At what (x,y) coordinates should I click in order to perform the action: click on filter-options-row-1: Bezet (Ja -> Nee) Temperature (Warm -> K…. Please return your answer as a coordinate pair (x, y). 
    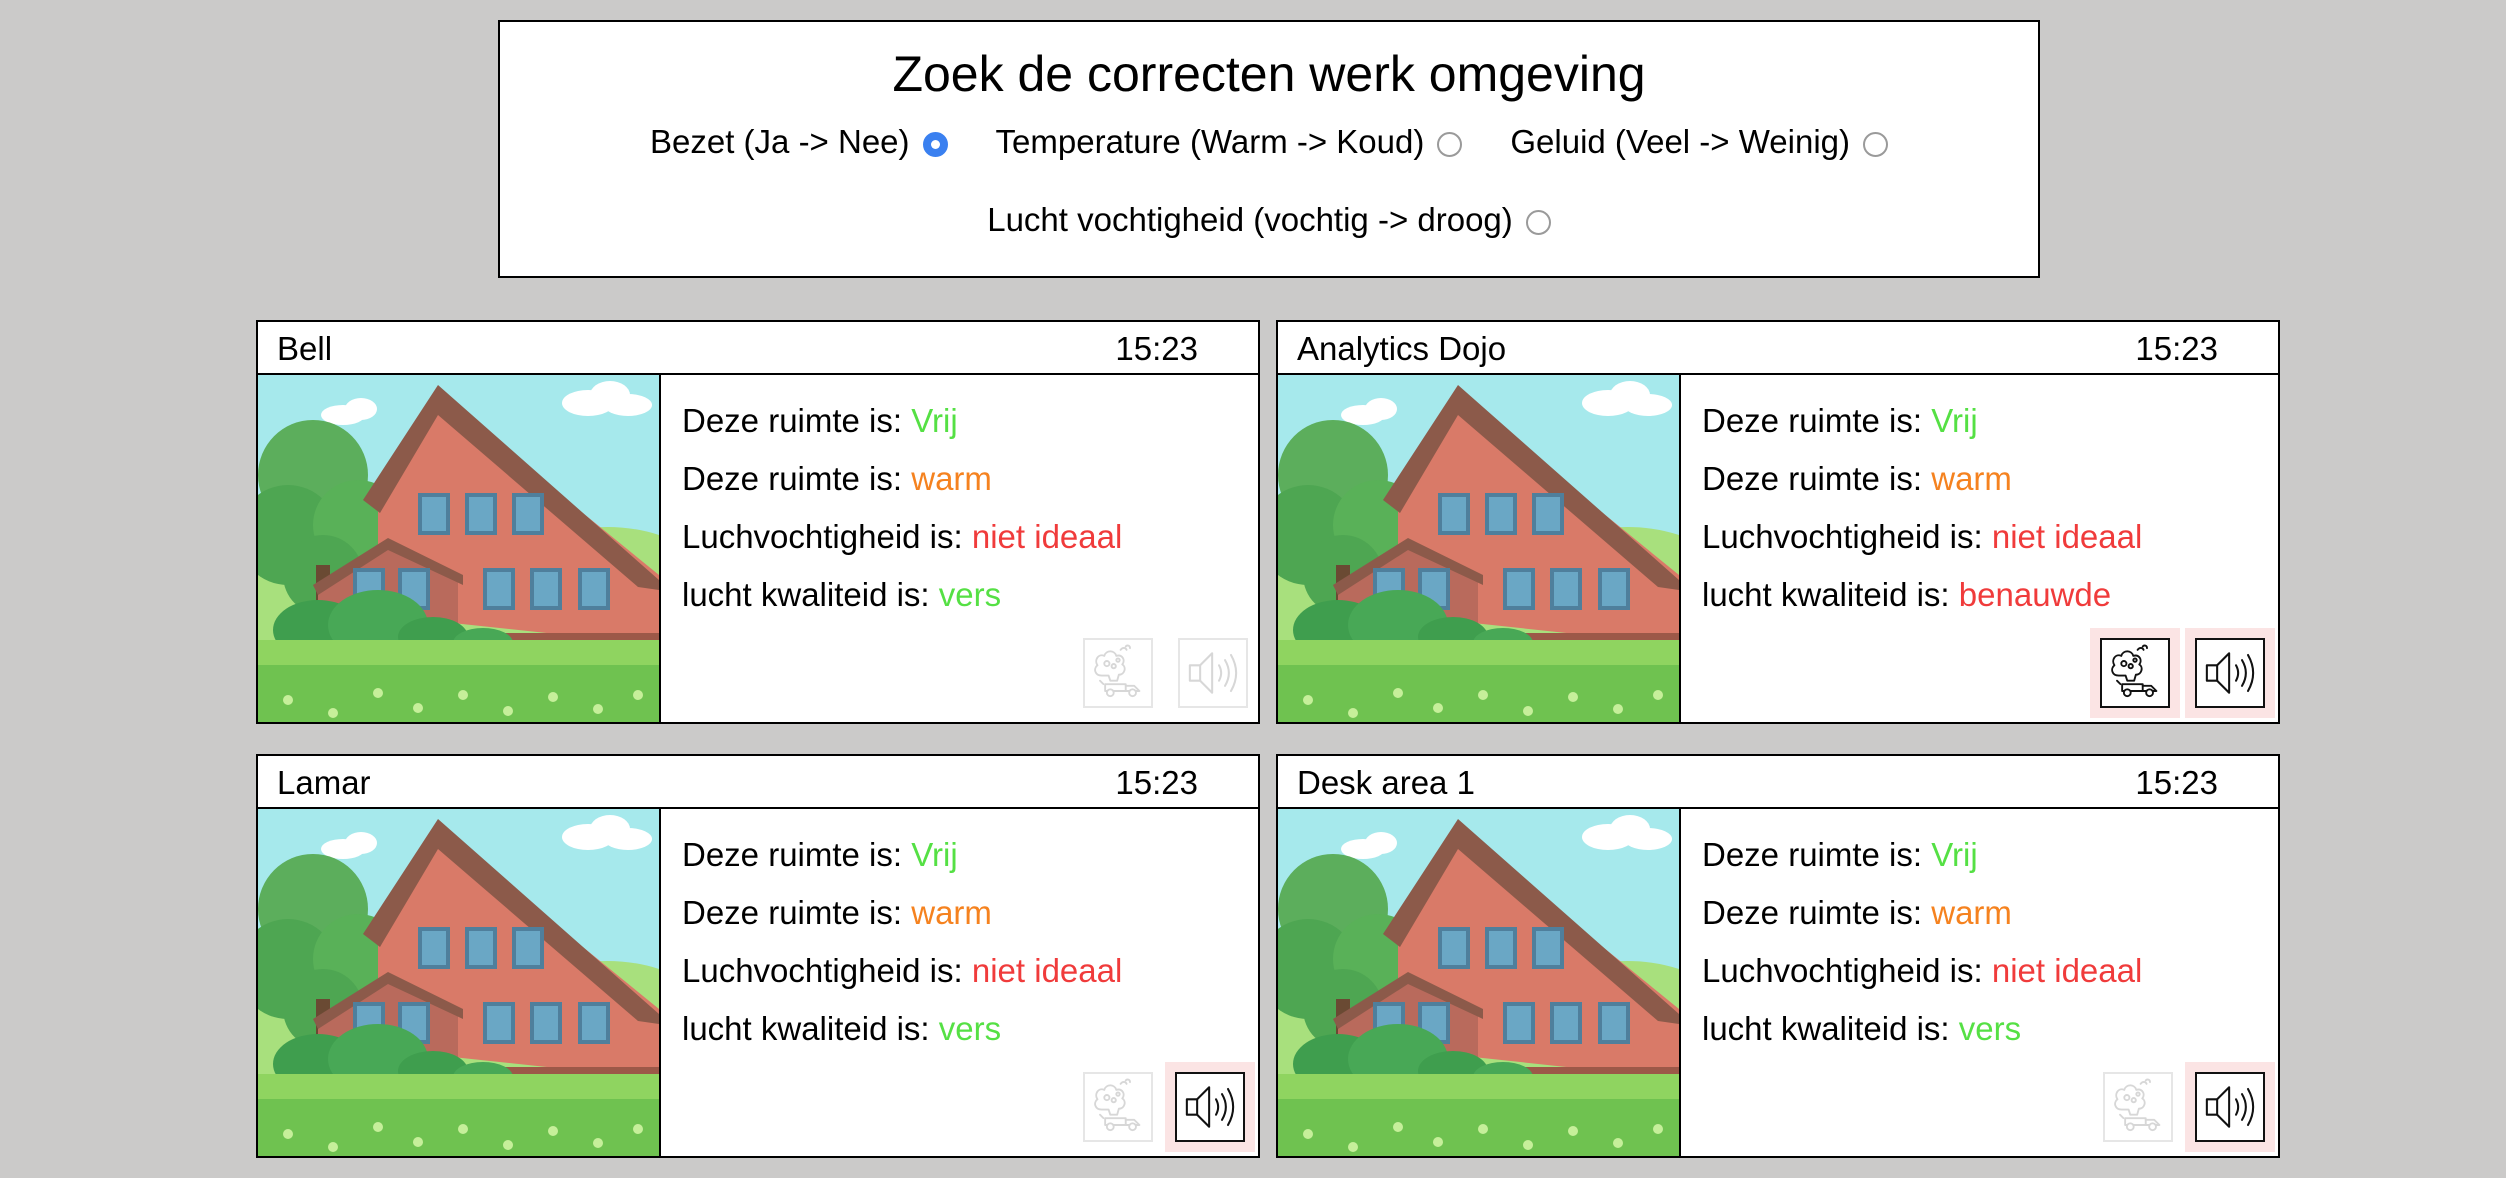
    Looking at the image, I should click on (1269, 142).